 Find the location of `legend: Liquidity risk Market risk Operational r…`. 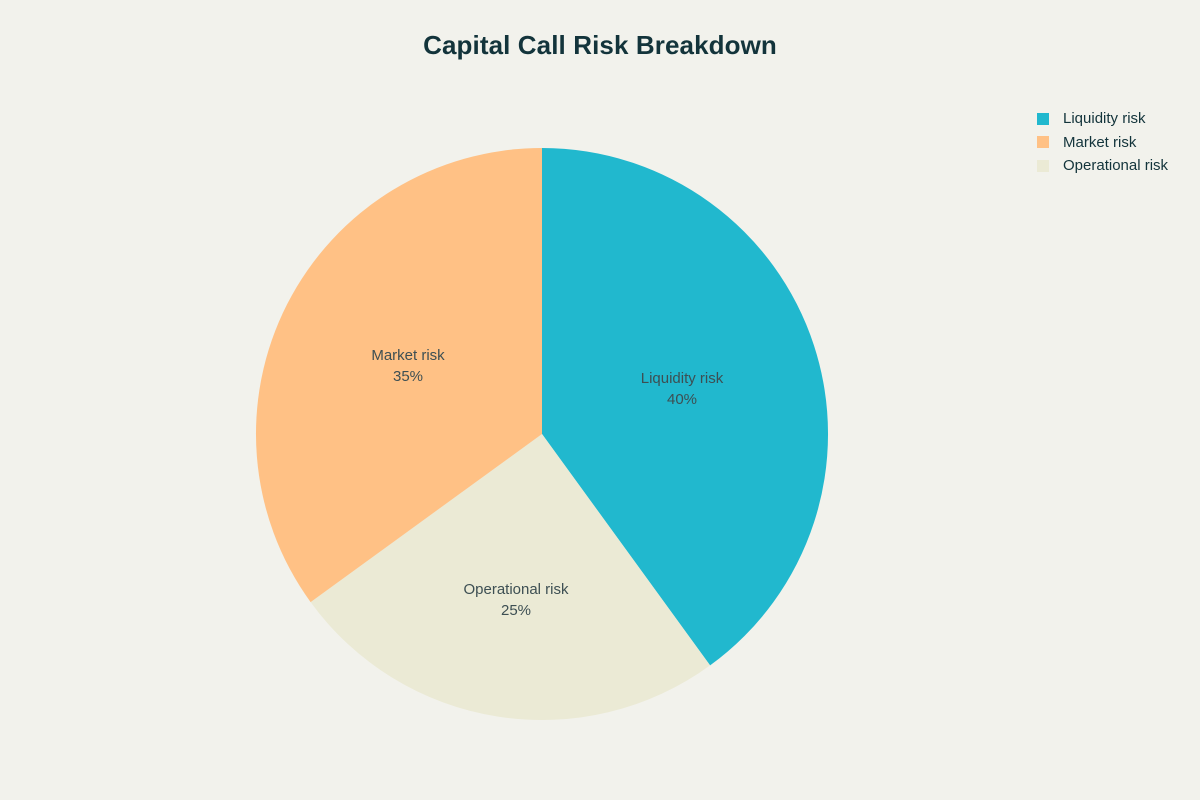

legend: Liquidity risk Market risk Operational r… is located at coordinates (1102, 142).